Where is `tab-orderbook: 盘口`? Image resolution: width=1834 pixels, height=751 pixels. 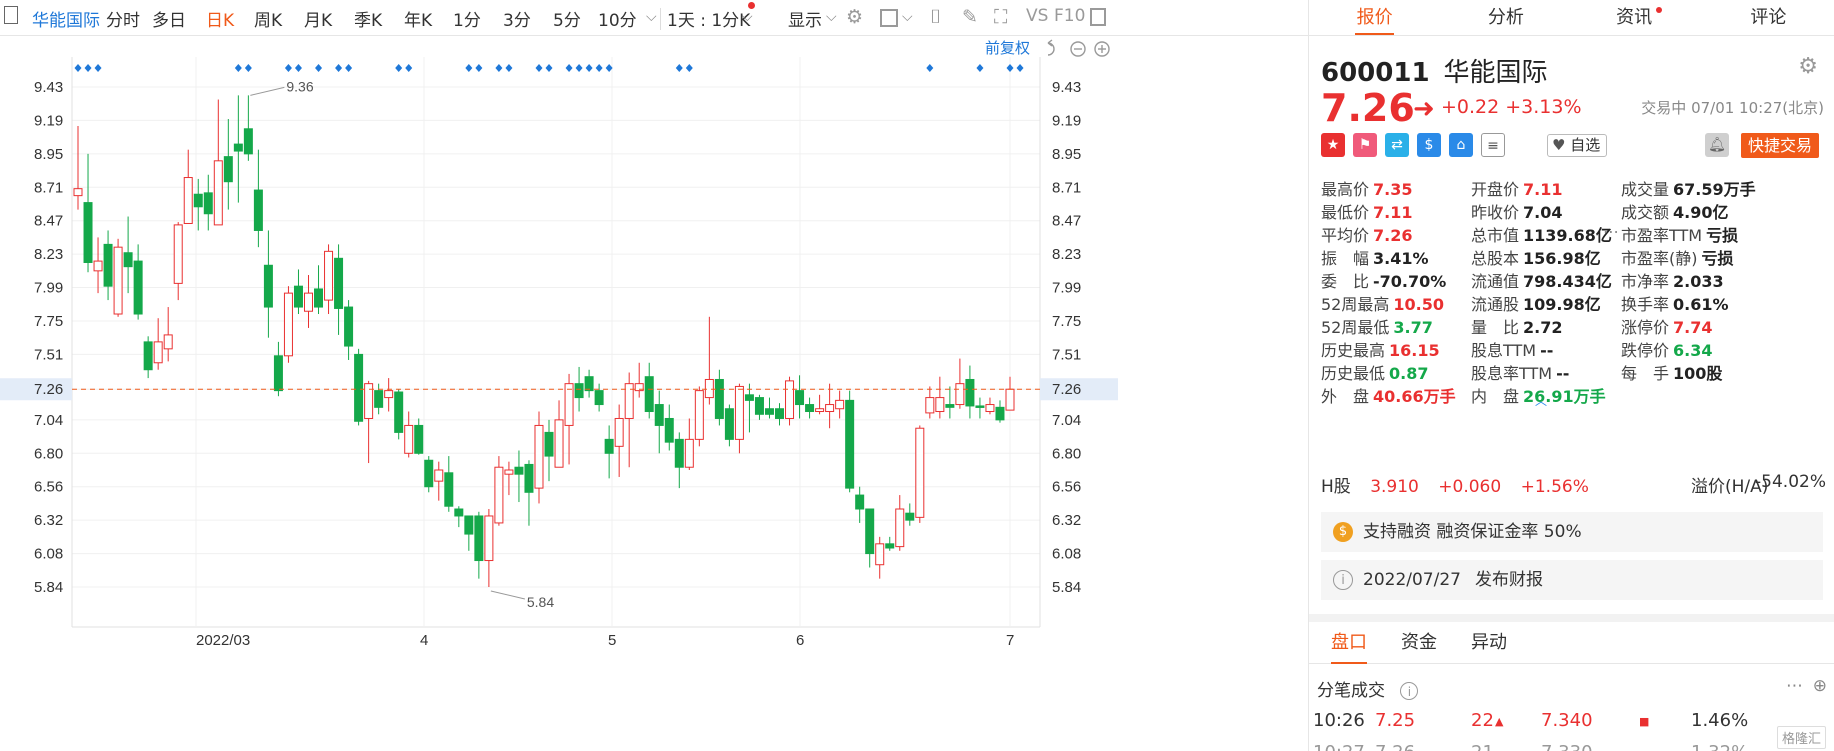 tab-orderbook: 盘口 is located at coordinates (1349, 643).